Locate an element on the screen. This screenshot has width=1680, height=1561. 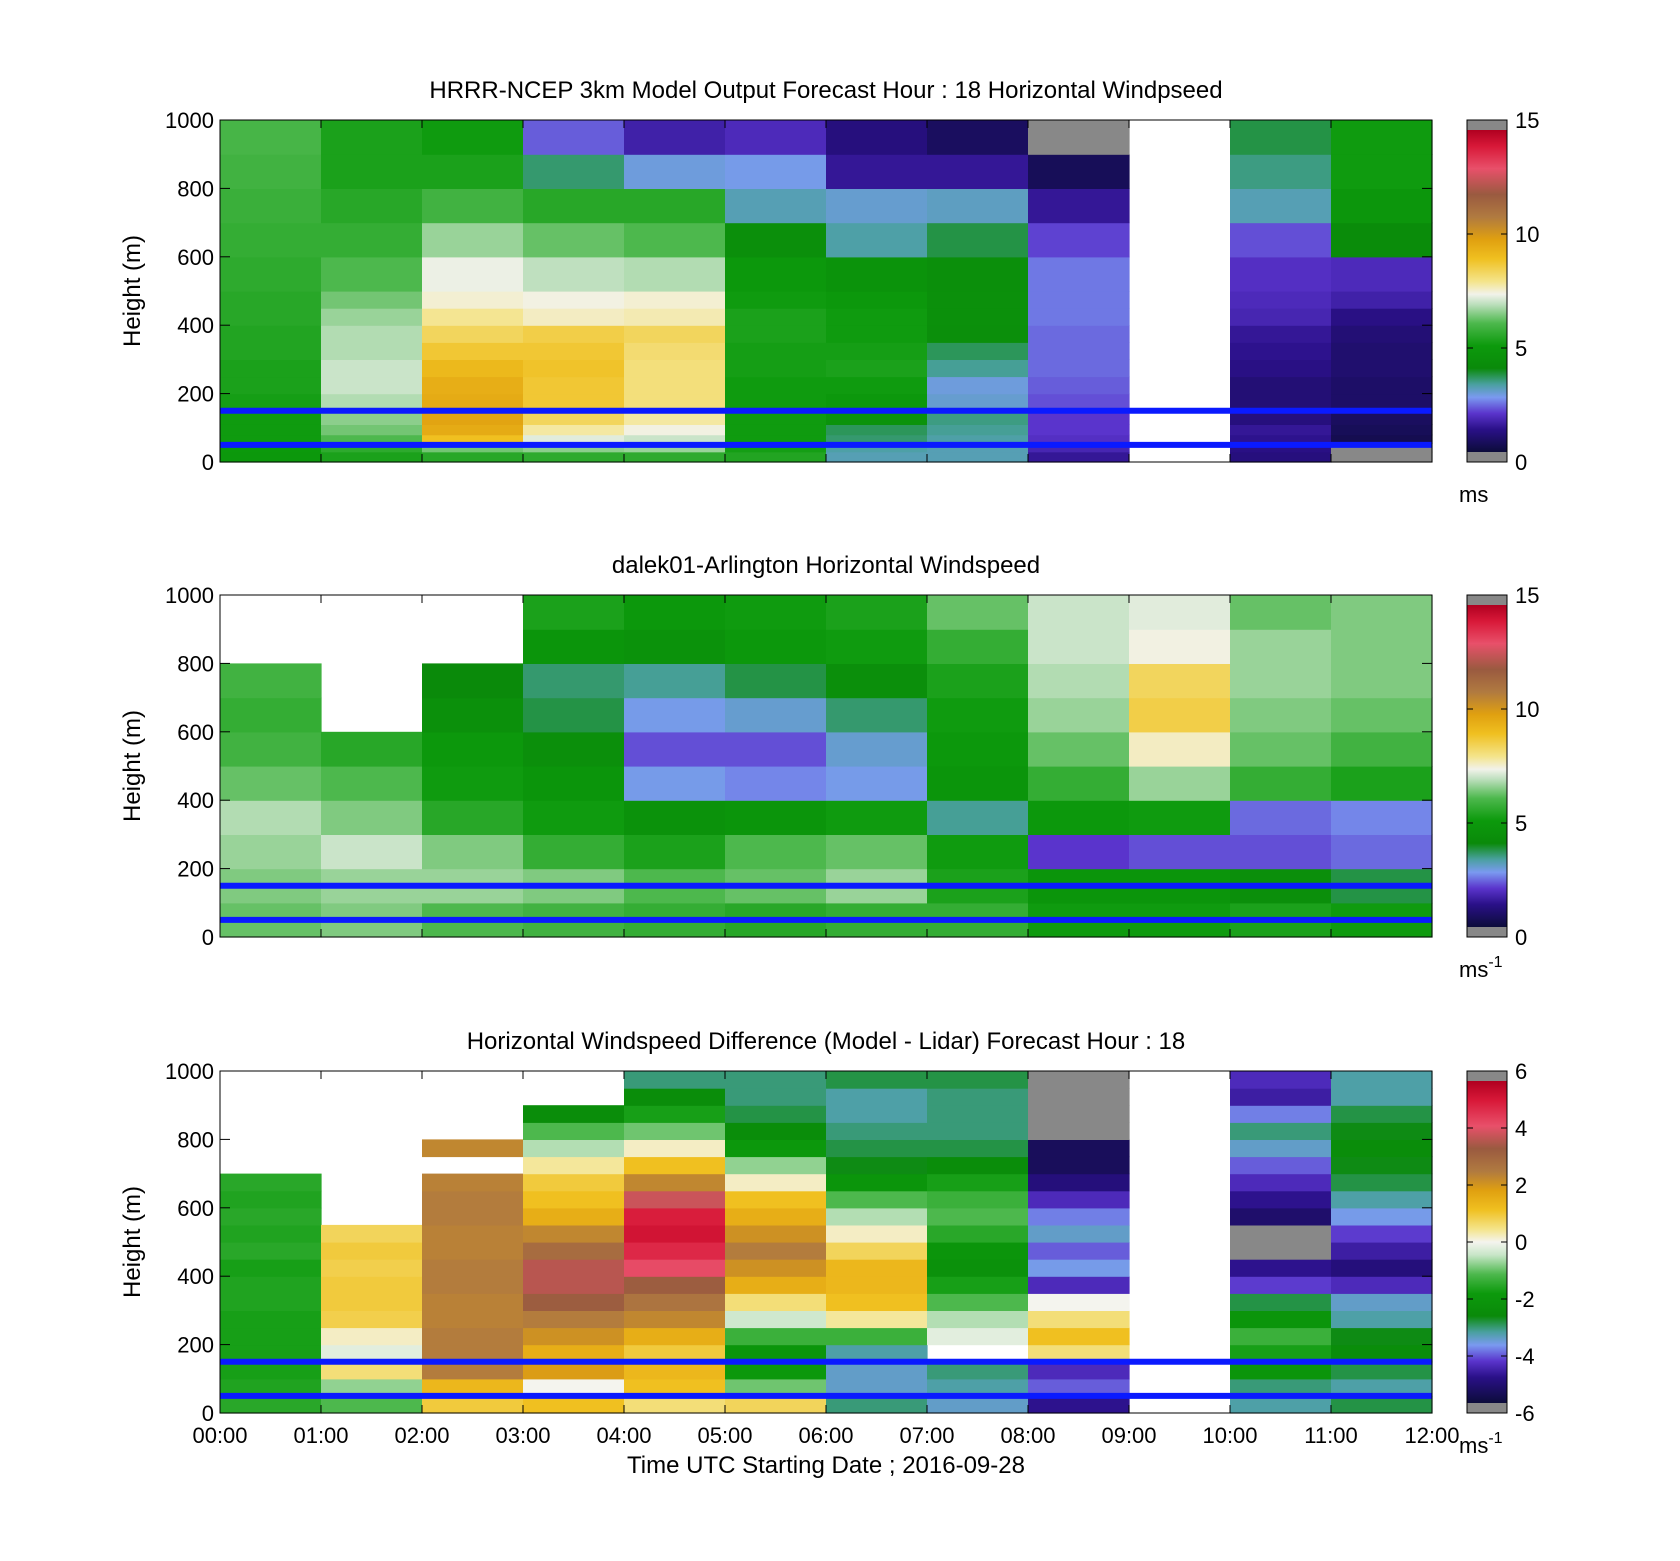
y-tick-label: 200 is located at coordinates (195, 1345).